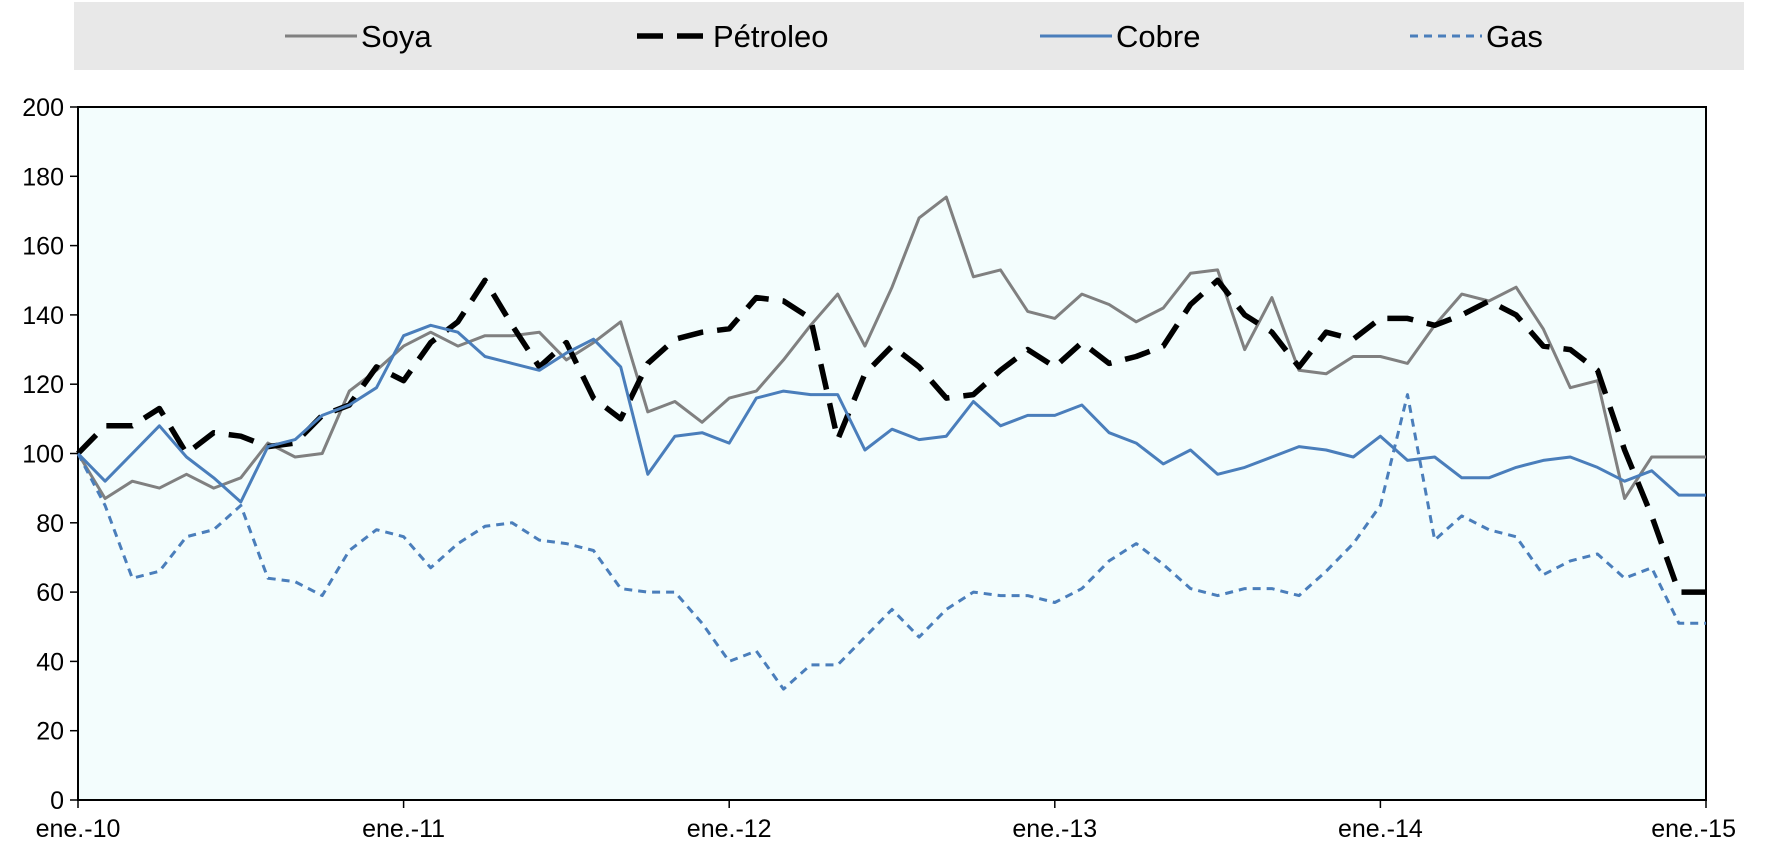  What do you see at coordinates (50, 593) in the screenshot?
I see `y-tick-label: 60` at bounding box center [50, 593].